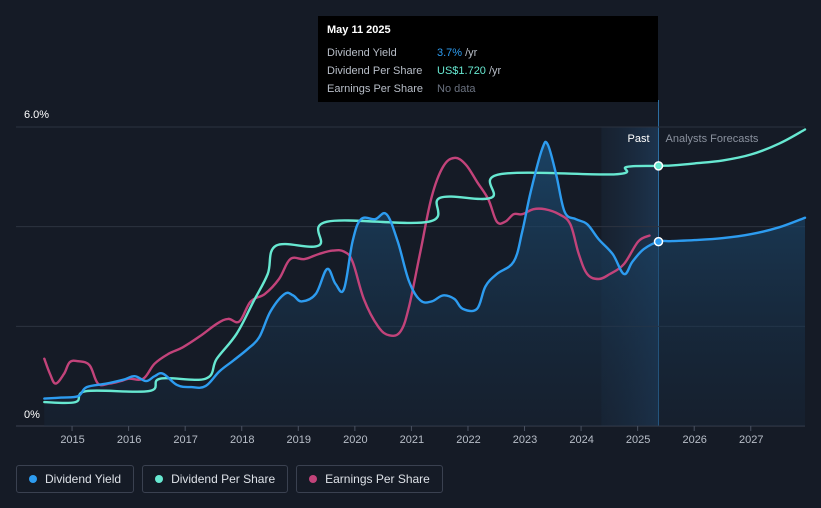  I want to click on x-tick-label: 2023, so click(525, 440).